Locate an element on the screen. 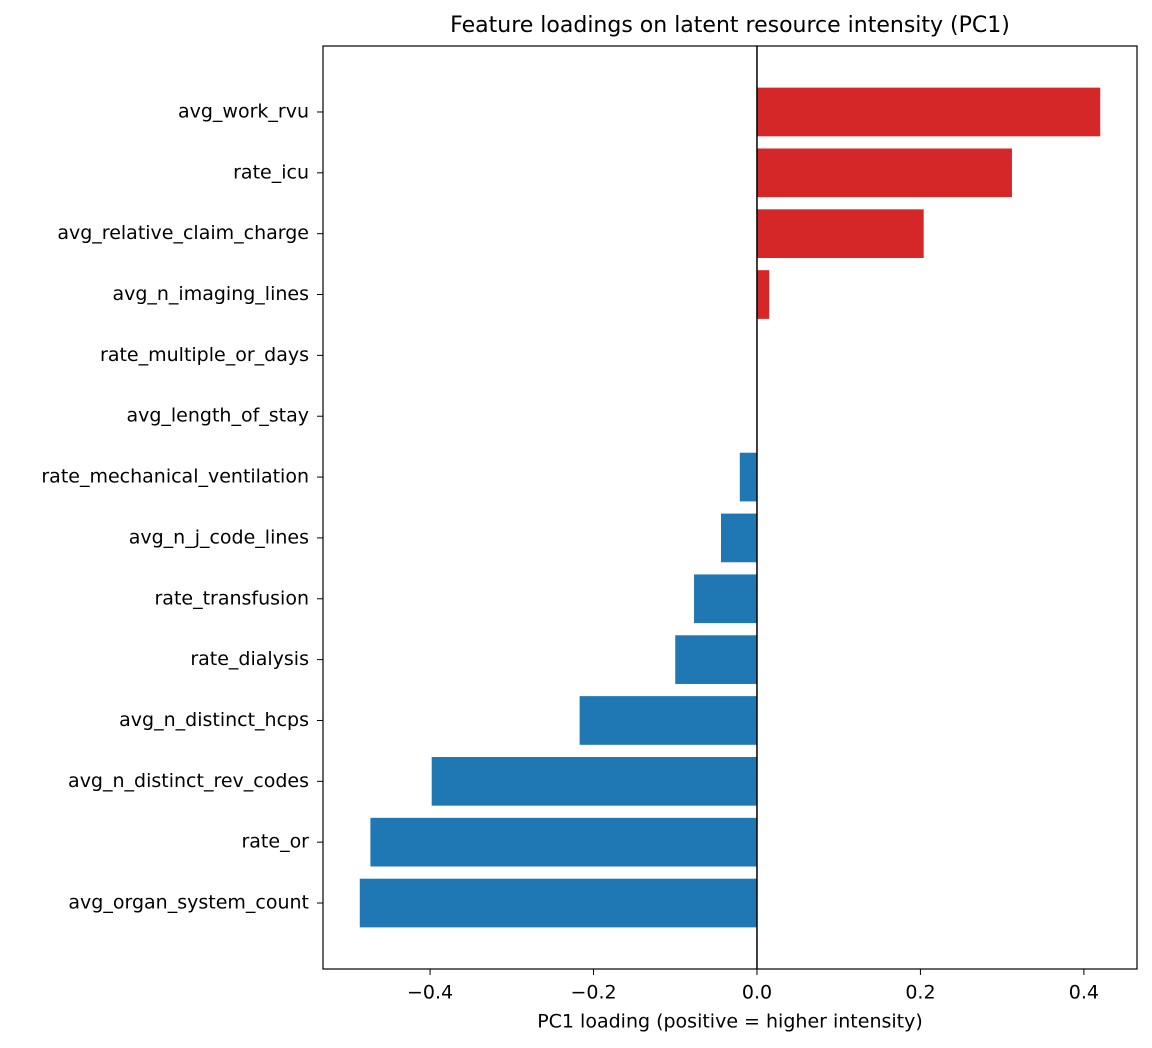 This screenshot has height=1048, width=1152. y-tick-label: avg_n_j_code_lines is located at coordinates (219, 537).